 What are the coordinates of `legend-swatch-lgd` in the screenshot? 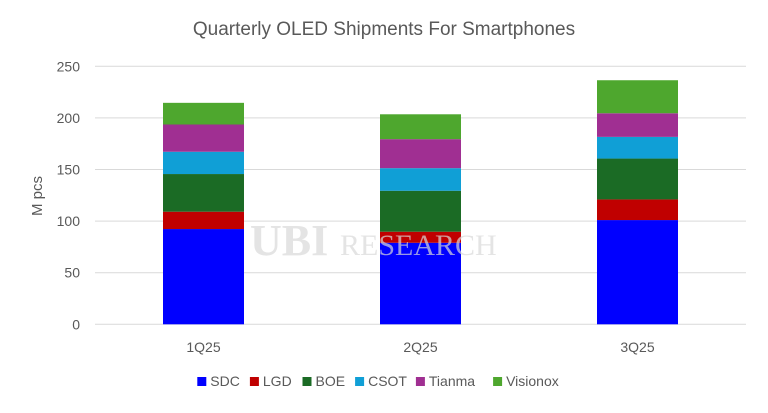 It's located at (254, 381).